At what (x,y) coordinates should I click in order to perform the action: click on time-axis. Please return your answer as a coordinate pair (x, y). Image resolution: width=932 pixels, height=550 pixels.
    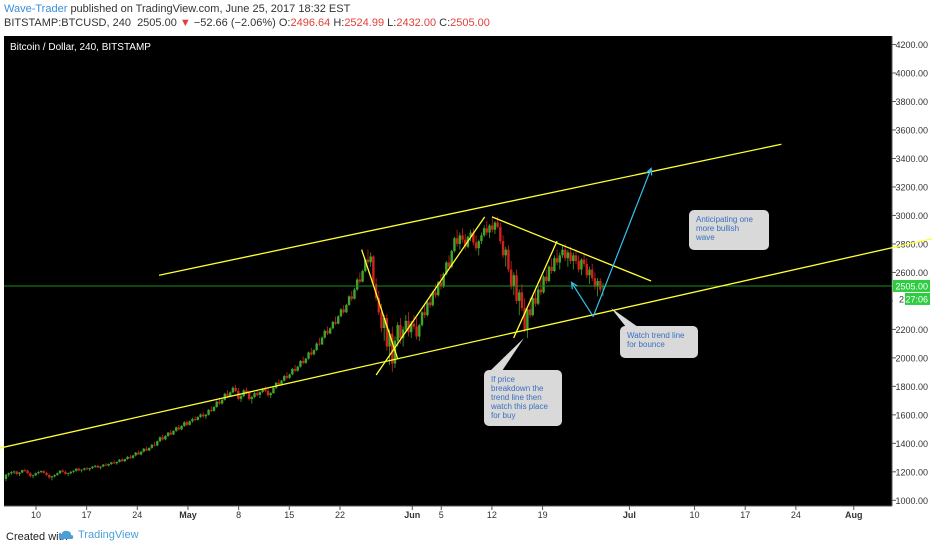
    Looking at the image, I should click on (448, 514).